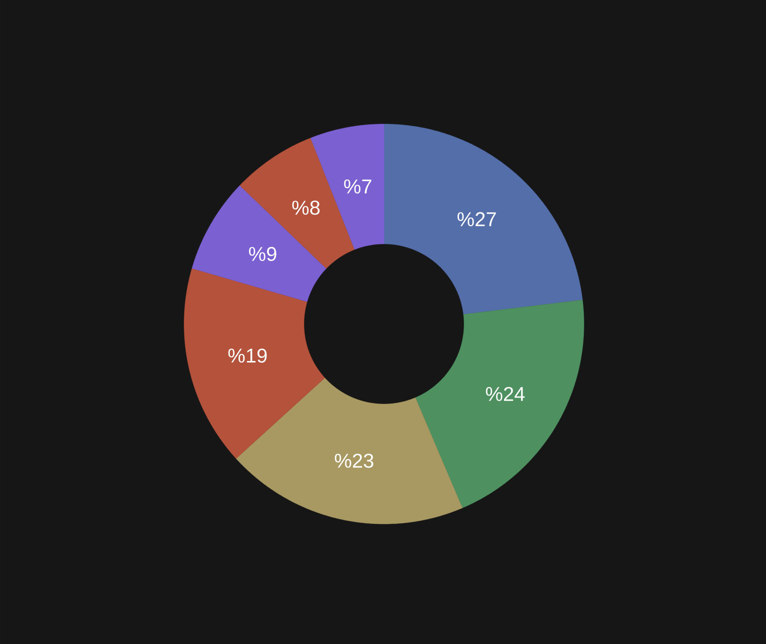  What do you see at coordinates (505, 394) in the screenshot?
I see `data-label: %24` at bounding box center [505, 394].